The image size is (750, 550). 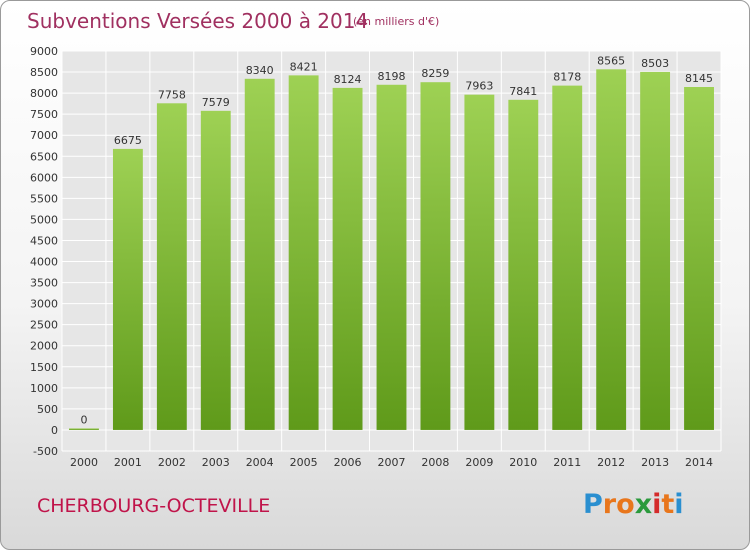 I want to click on y-tick-label: 1000, so click(x=44, y=388).